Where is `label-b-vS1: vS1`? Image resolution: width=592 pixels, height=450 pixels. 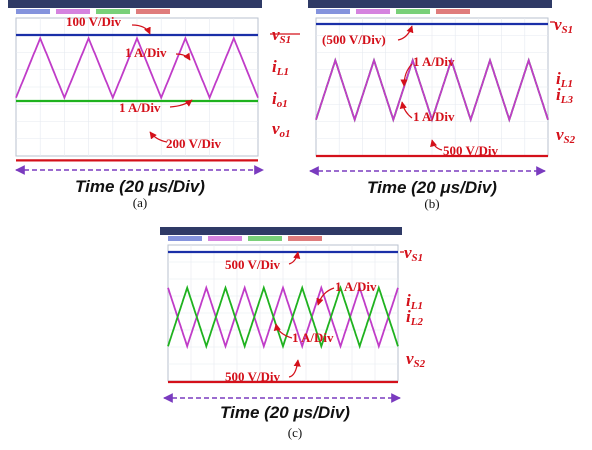
label-b-vS1: vS1 is located at coordinates (563, 25).